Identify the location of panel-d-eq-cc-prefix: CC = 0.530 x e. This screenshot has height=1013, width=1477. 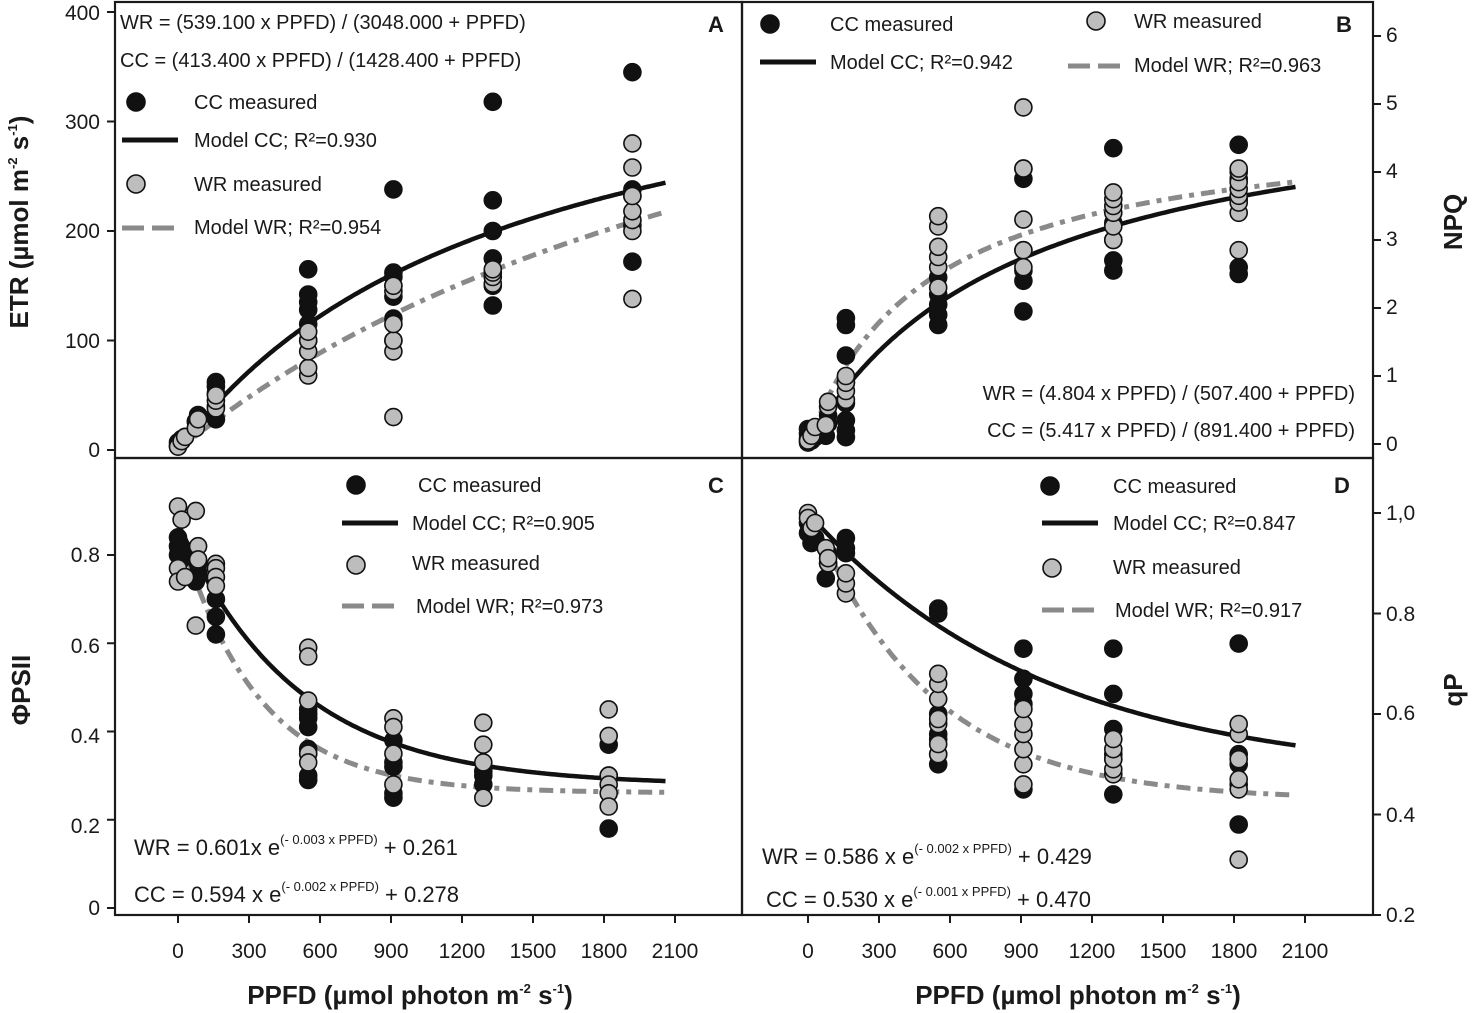
(839, 899).